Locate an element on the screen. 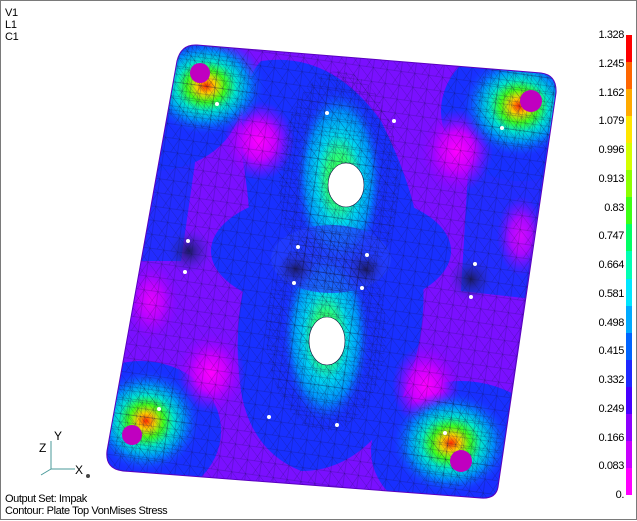  axis-z-label: Z is located at coordinates (43, 448).